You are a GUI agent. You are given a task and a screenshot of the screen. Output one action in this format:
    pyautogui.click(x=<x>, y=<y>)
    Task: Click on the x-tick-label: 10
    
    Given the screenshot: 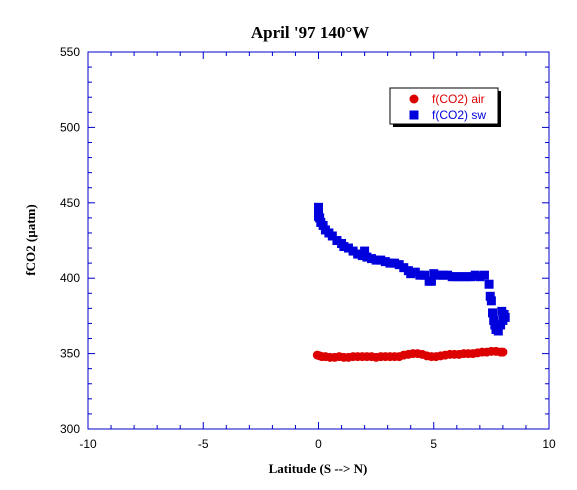 What is the action you would take?
    pyautogui.click(x=549, y=444)
    